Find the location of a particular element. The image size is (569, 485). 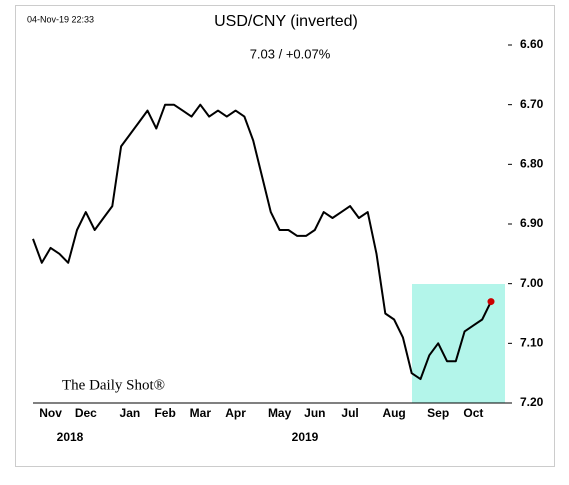

watermark: The Daily Shot® is located at coordinates (113, 385).